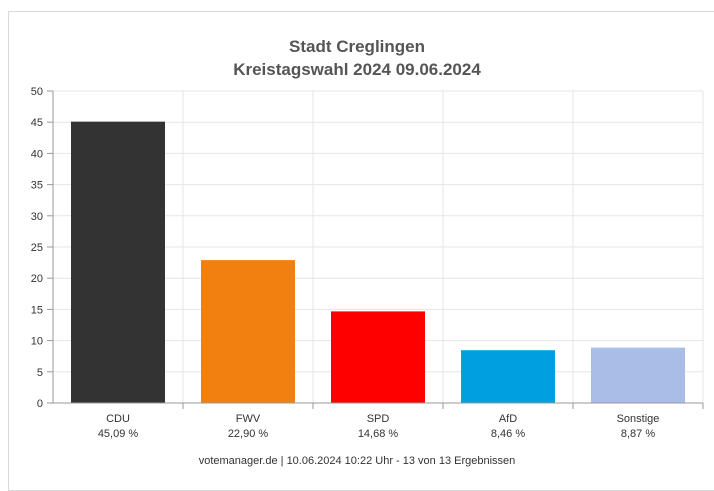 Image resolution: width=714 pixels, height=491 pixels. I want to click on y-tick-label: 50, so click(37, 92).